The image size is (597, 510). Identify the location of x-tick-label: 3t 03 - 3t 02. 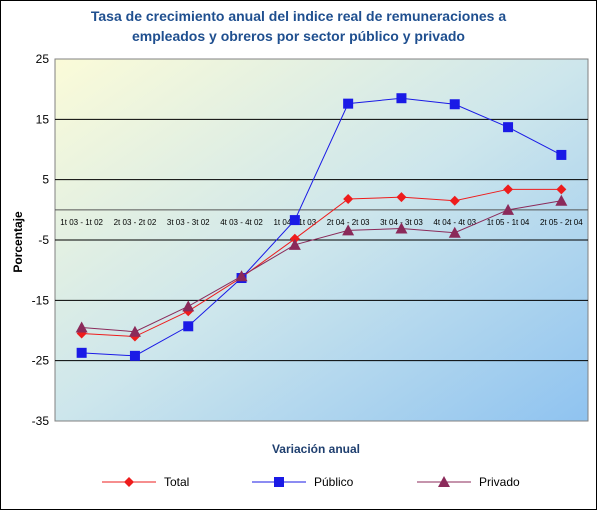
(188, 222).